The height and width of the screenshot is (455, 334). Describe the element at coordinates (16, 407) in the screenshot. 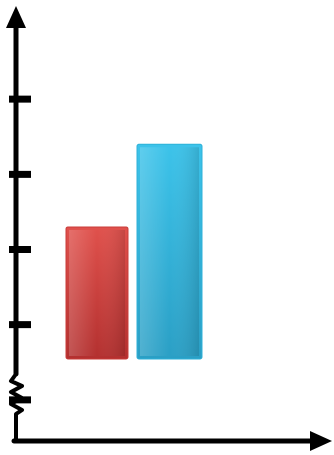

I see `y-axis-break` at that location.